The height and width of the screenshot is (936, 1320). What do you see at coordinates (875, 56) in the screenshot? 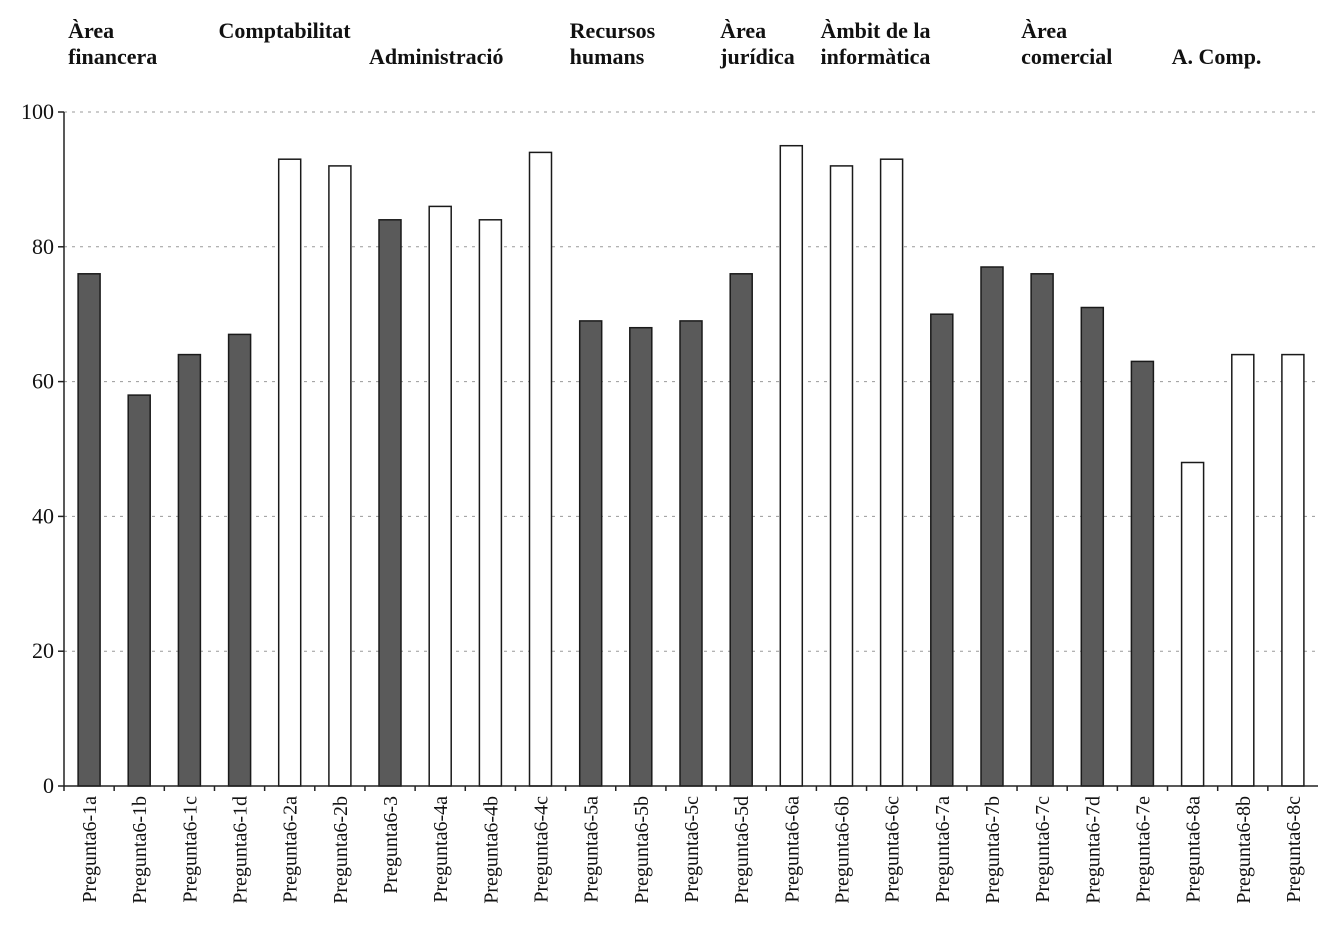
I see `area-label-line: informàtica` at bounding box center [875, 56].